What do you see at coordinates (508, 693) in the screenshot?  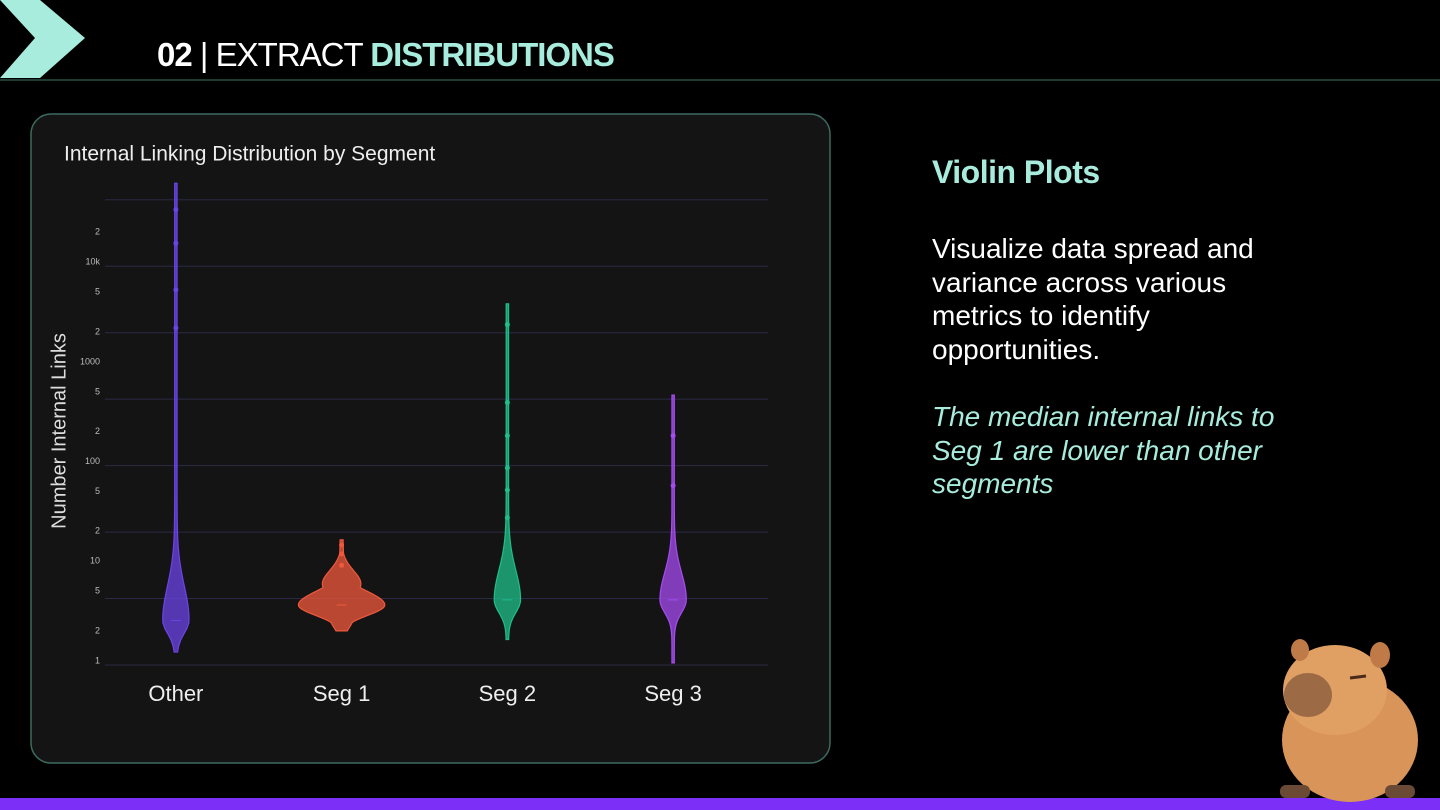 I see `x-tick-label: Seg 2` at bounding box center [508, 693].